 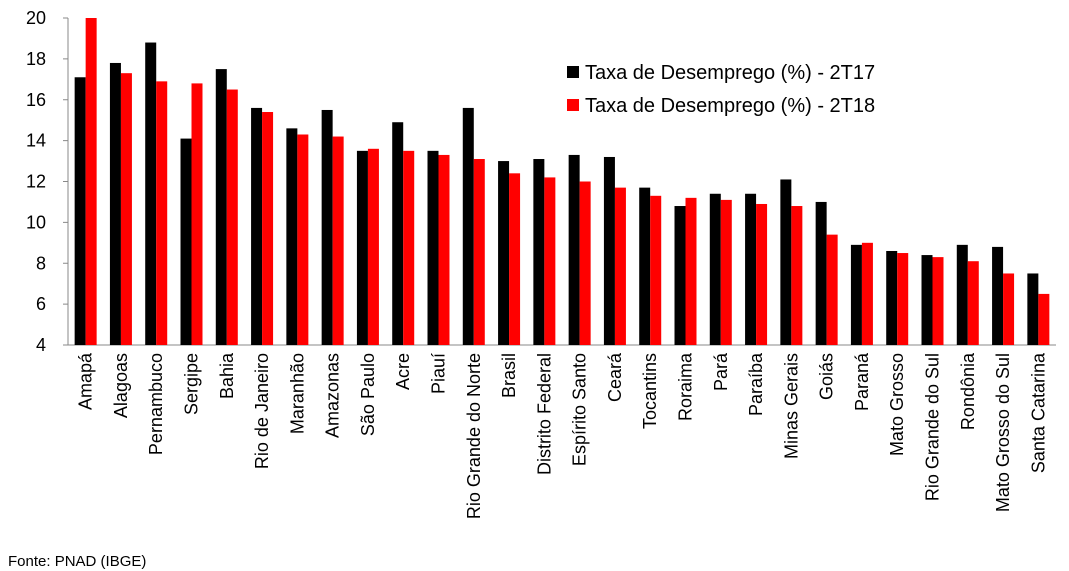 What do you see at coordinates (933, 427) in the screenshot?
I see `x-tick-label: Rio Grande do Sul` at bounding box center [933, 427].